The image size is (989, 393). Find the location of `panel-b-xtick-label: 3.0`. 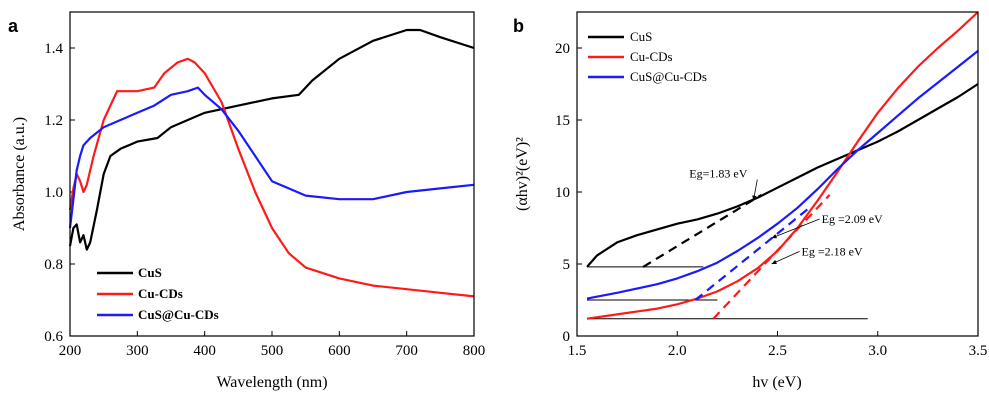

panel-b-xtick-label: 3.0 is located at coordinates (877, 351).